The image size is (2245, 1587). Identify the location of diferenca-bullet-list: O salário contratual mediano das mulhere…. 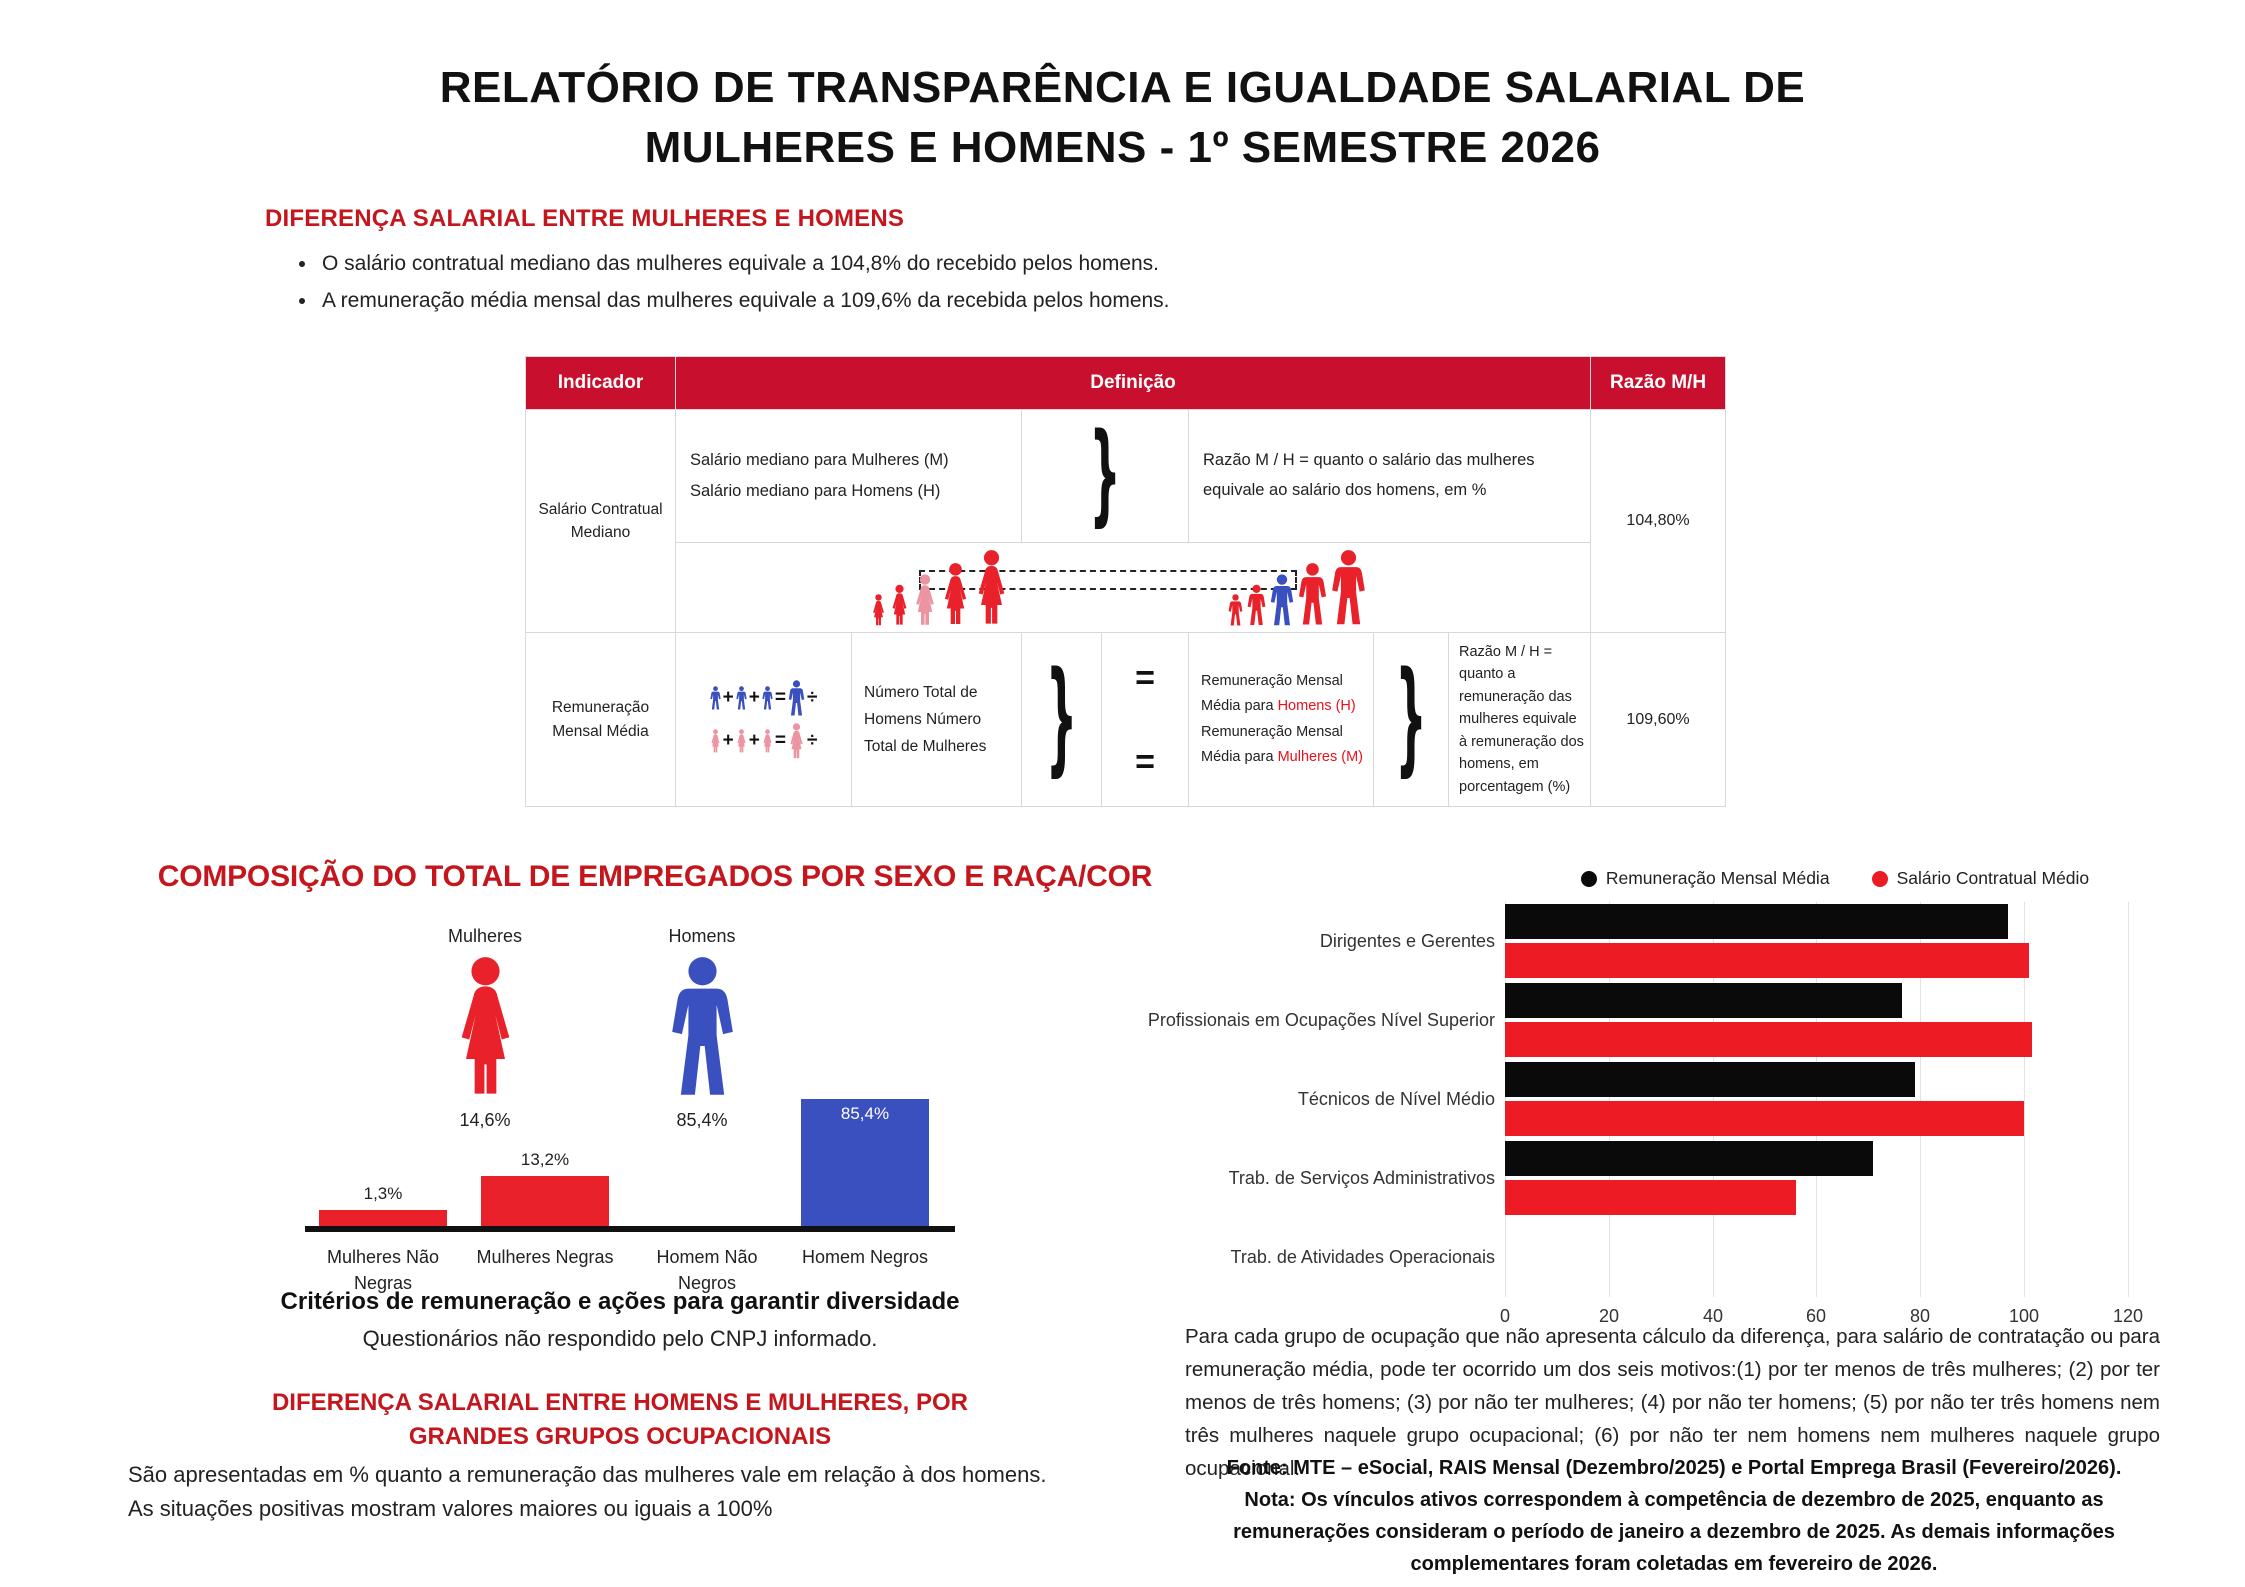
(744, 289).